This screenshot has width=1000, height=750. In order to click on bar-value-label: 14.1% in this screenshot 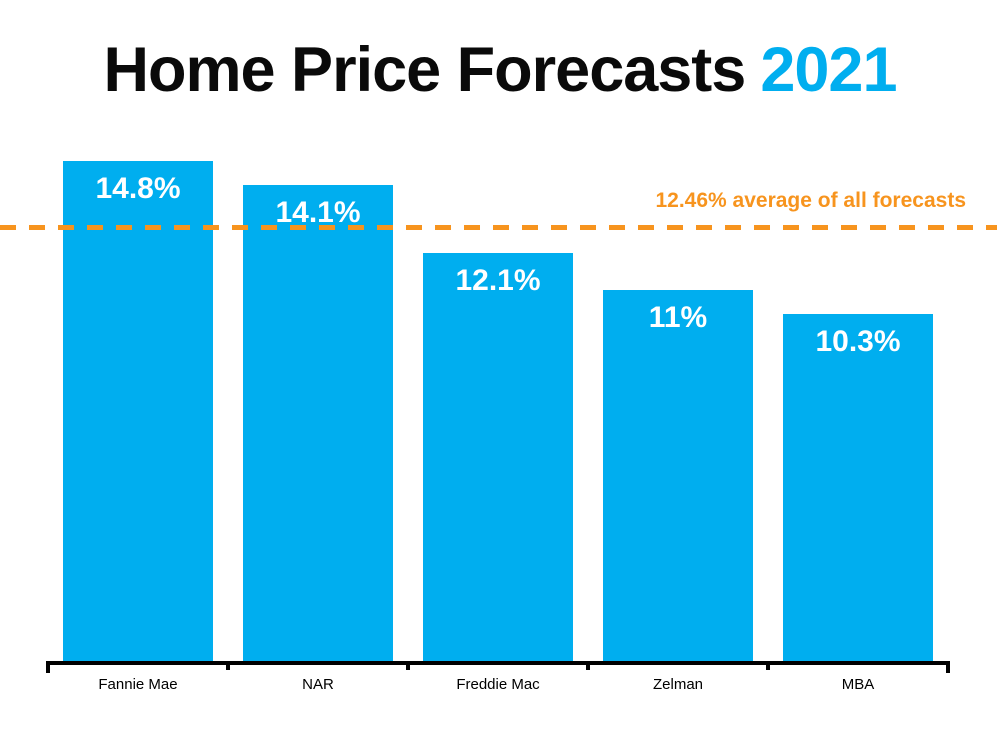, I will do `click(318, 212)`.